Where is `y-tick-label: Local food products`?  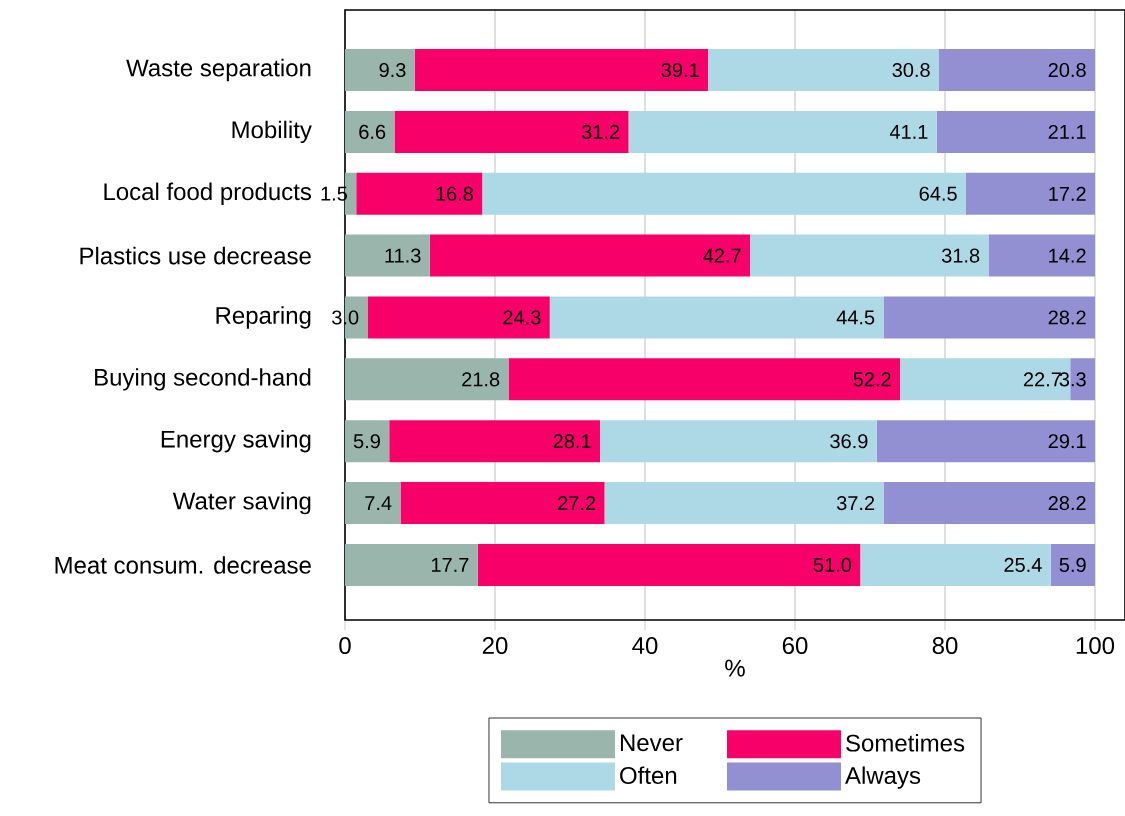
y-tick-label: Local food products is located at coordinates (208, 193).